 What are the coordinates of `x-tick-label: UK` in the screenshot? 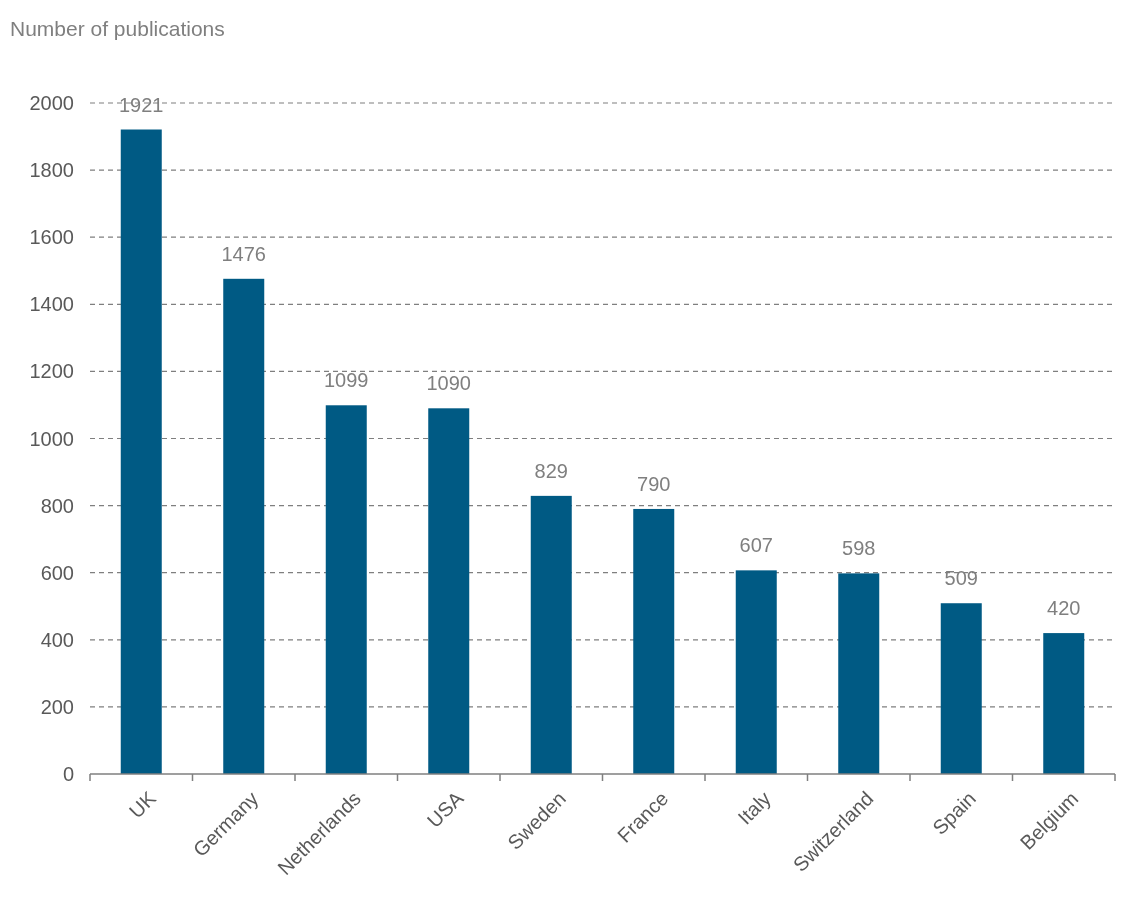 It's located at (142, 804).